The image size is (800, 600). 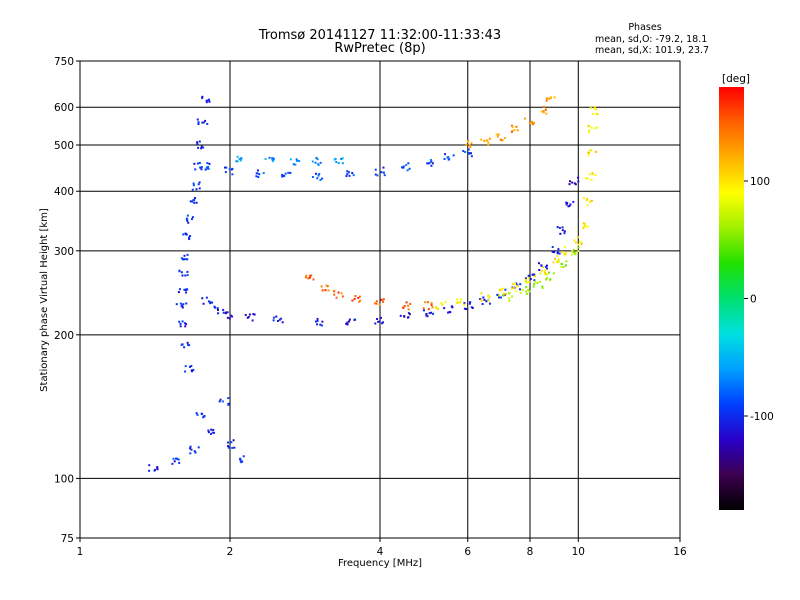 What do you see at coordinates (380, 563) in the screenshot?
I see `x-axis-label: Frequency [MHz]` at bounding box center [380, 563].